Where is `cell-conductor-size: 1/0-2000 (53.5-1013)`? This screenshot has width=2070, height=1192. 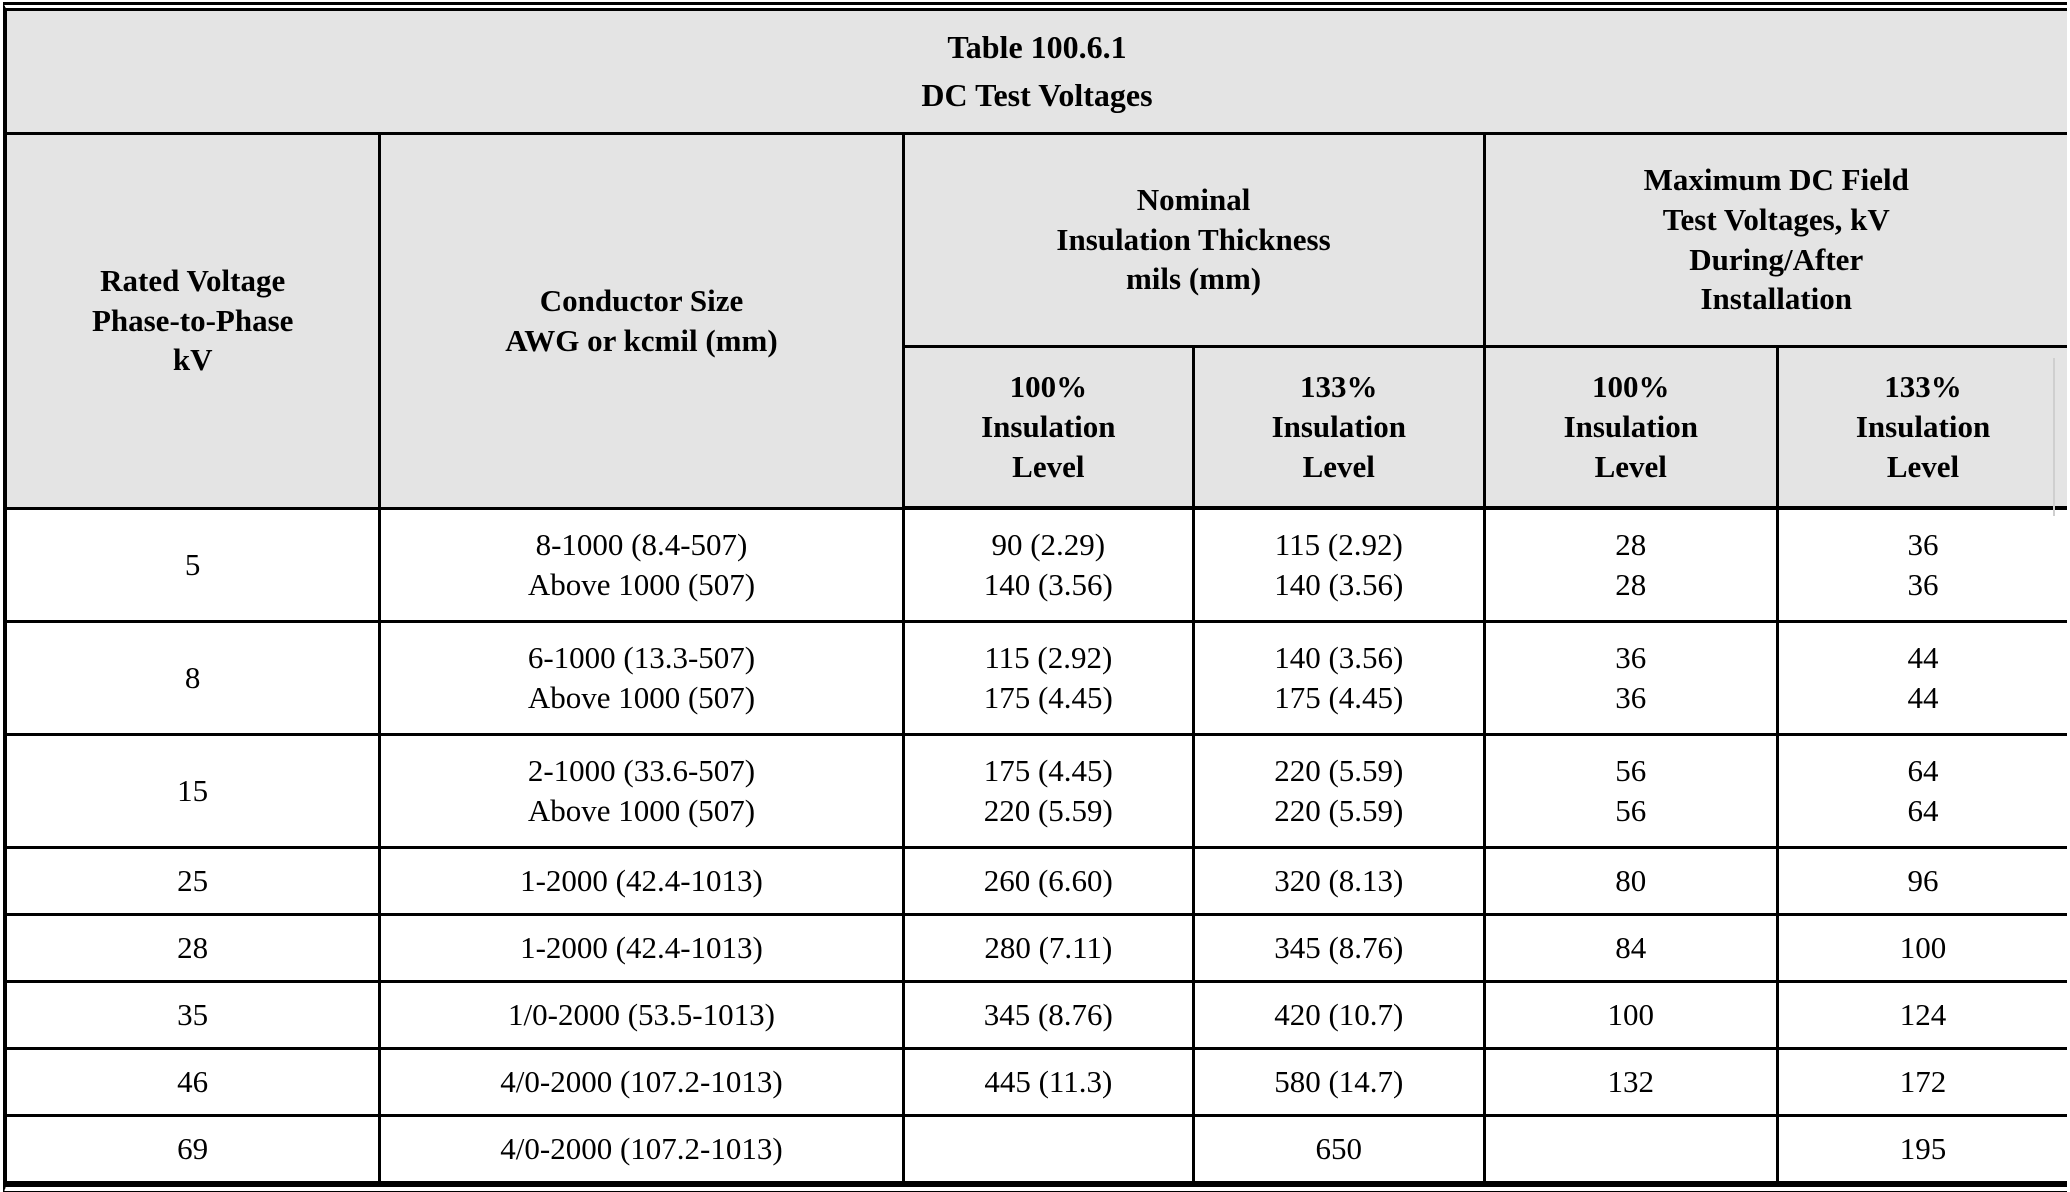 cell-conductor-size: 1/0-2000 (53.5-1013) is located at coordinates (641, 1014).